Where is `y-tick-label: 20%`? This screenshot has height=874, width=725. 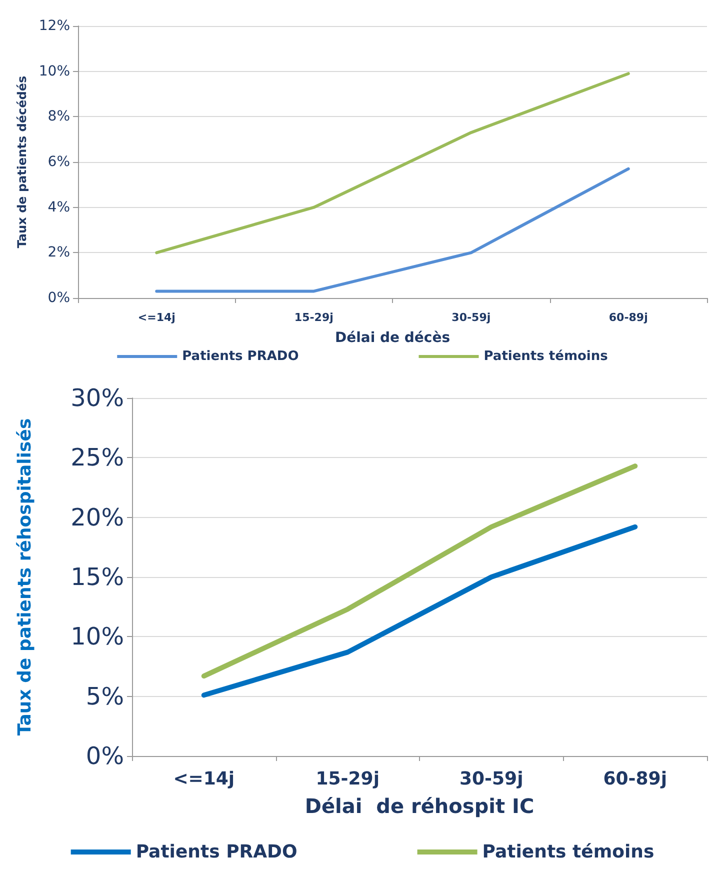 y-tick-label: 20% is located at coordinates (97, 517).